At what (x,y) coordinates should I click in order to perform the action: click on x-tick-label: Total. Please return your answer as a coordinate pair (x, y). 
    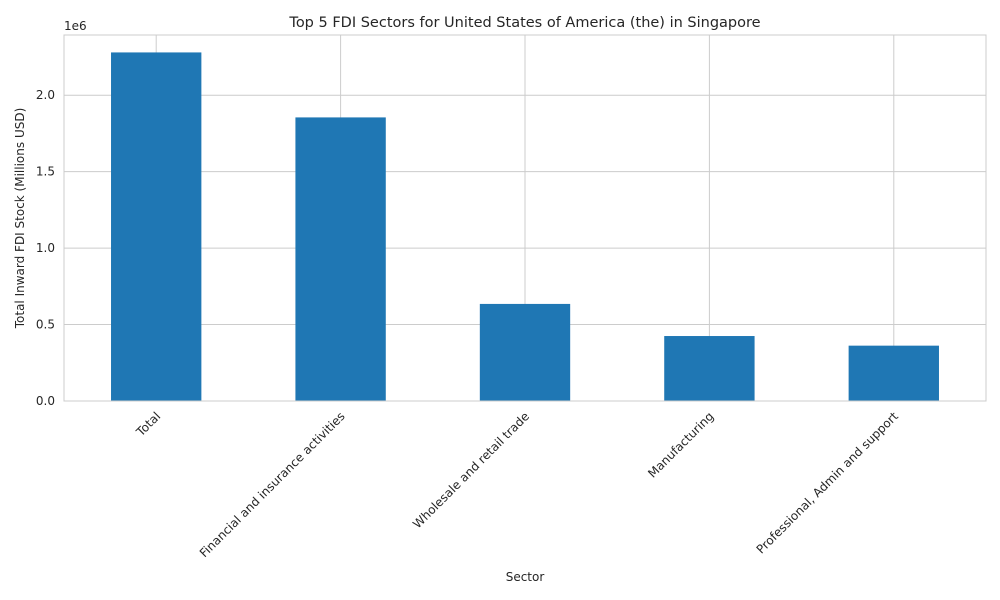
    Looking at the image, I should click on (148, 424).